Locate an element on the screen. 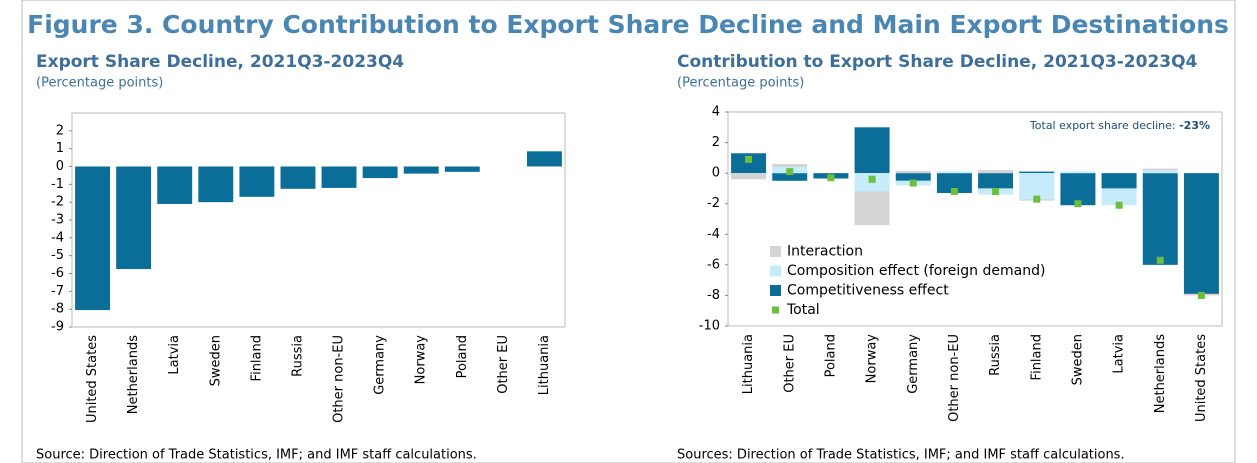  legend-label: Interaction is located at coordinates (825, 252).